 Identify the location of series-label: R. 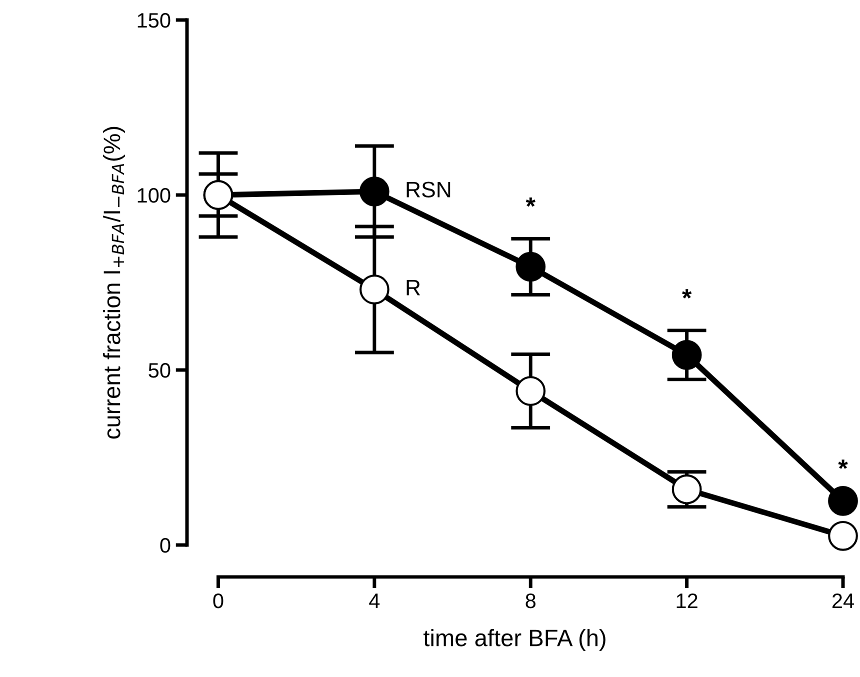
(413, 288).